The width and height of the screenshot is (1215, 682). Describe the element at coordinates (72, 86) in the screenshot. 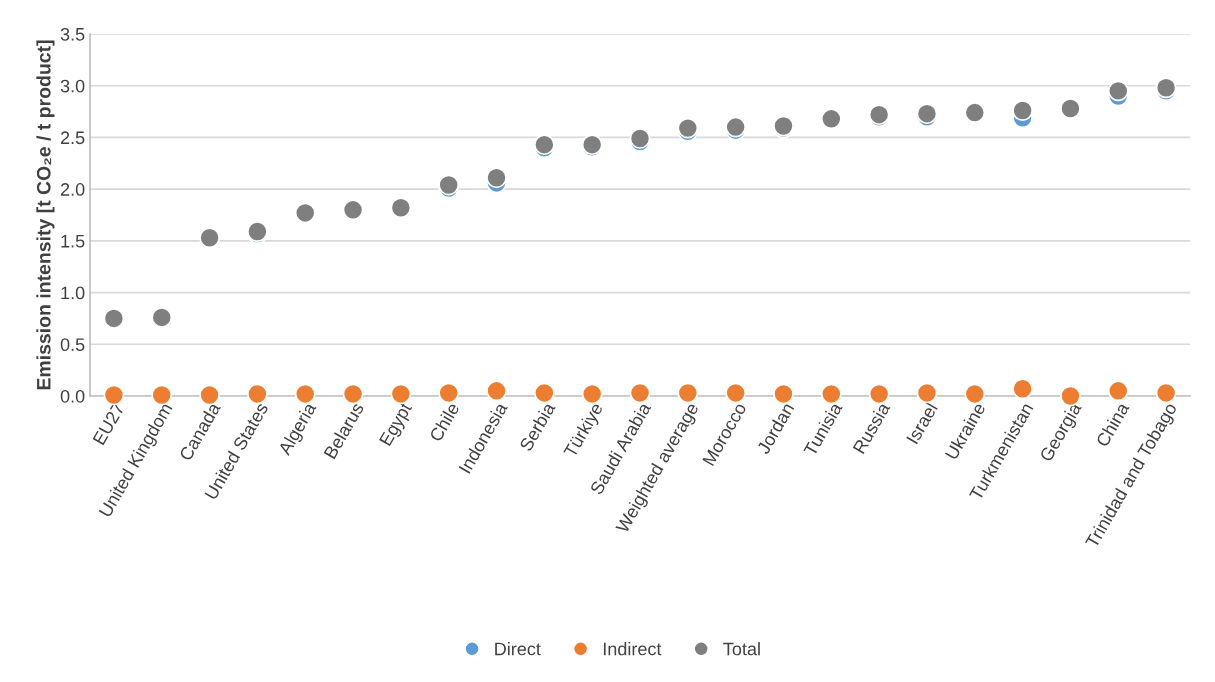

I see `y-tick-label: 3.0` at that location.